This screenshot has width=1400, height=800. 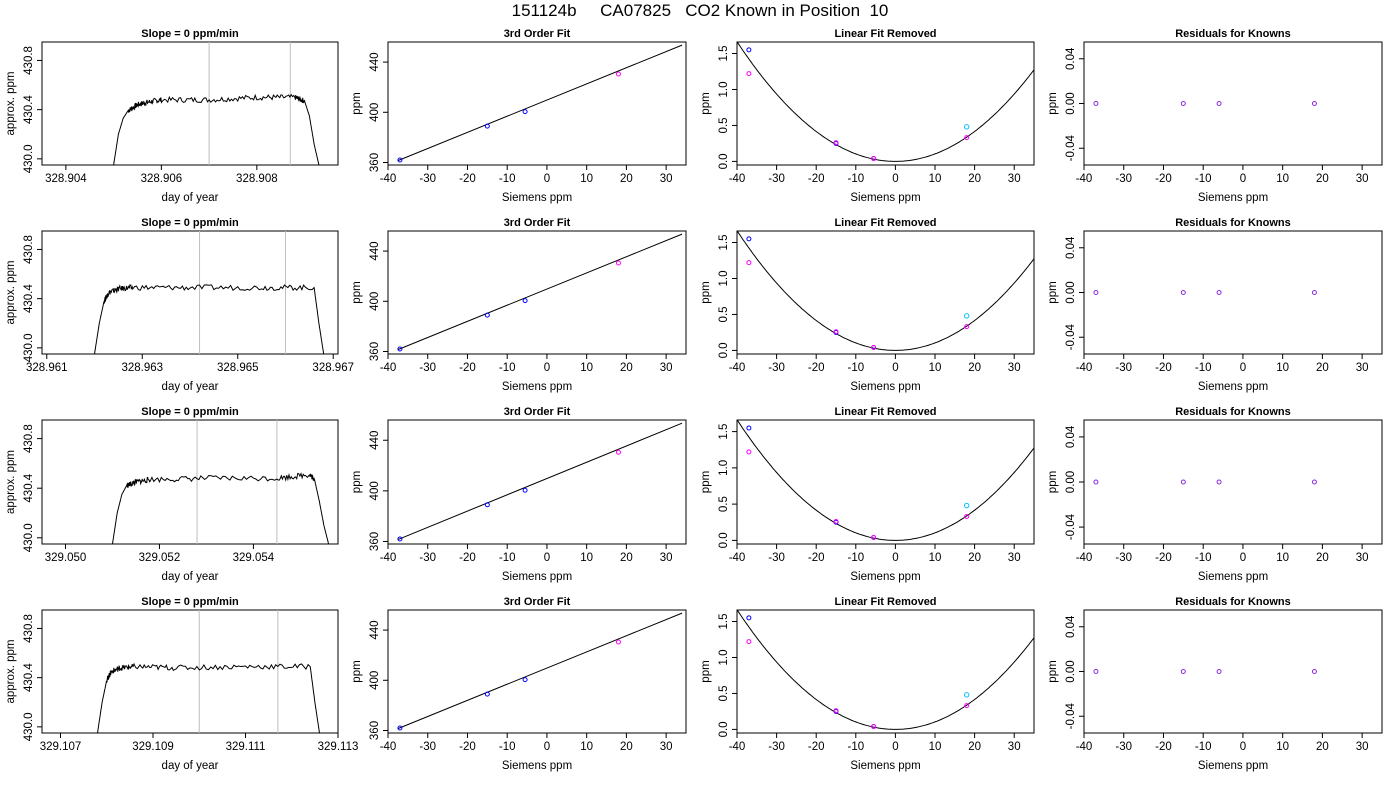 I want to click on y-tick-label: 0.04, so click(x=1071, y=626).